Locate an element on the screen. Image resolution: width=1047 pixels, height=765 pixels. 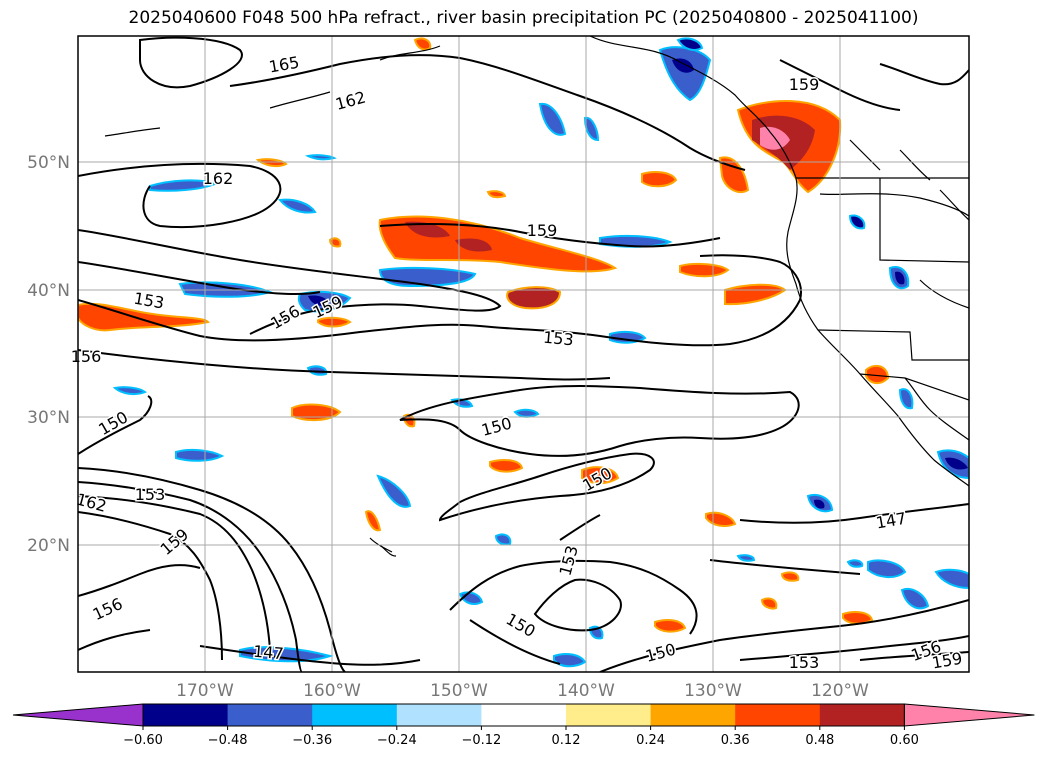
lon-labels: 170°W 160°W 150°W 140°W 130°W 120°W is located at coordinates (522, 691).